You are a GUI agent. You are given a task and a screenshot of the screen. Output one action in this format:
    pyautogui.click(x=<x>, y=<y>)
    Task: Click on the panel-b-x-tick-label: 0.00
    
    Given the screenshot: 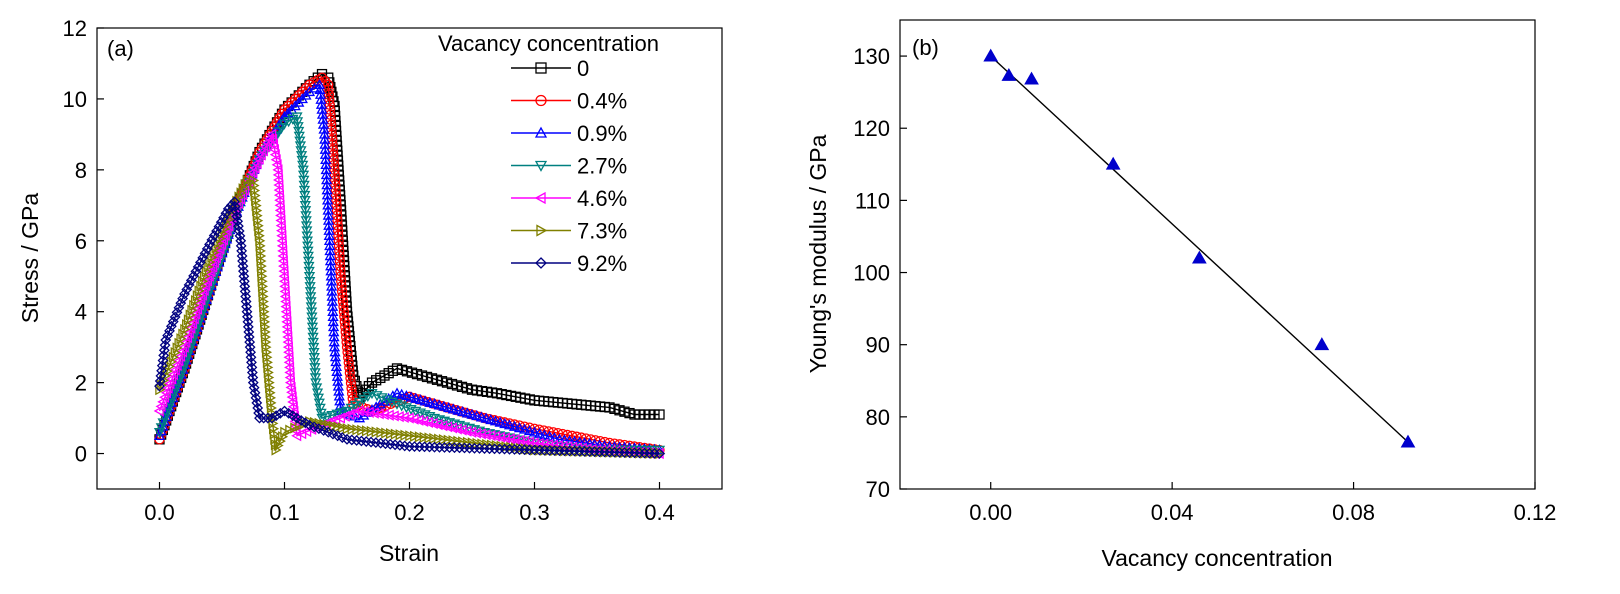 What is the action you would take?
    pyautogui.click(x=990, y=512)
    